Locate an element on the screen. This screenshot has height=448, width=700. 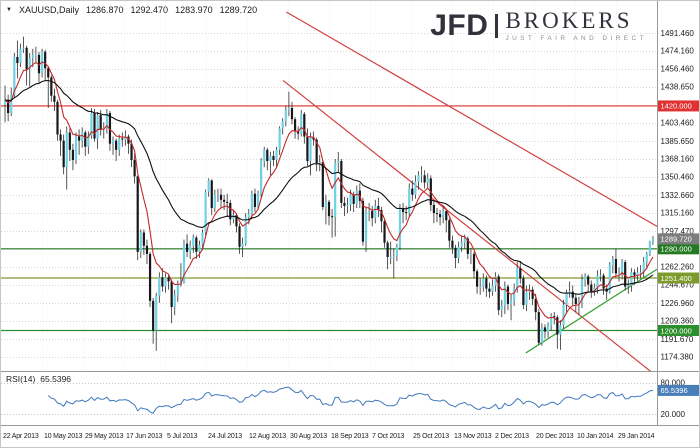
time-tick-label: 12 Aug 2013 is located at coordinates (267, 436).